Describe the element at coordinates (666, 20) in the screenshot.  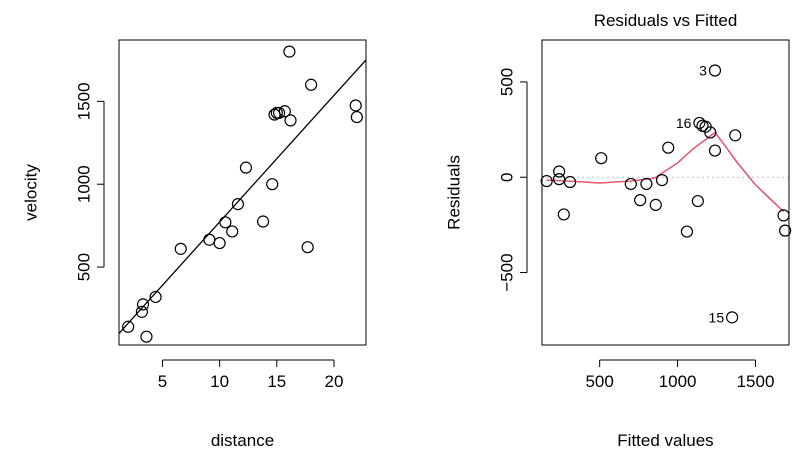
I see `chart-title: Residuals vs Fitted` at that location.